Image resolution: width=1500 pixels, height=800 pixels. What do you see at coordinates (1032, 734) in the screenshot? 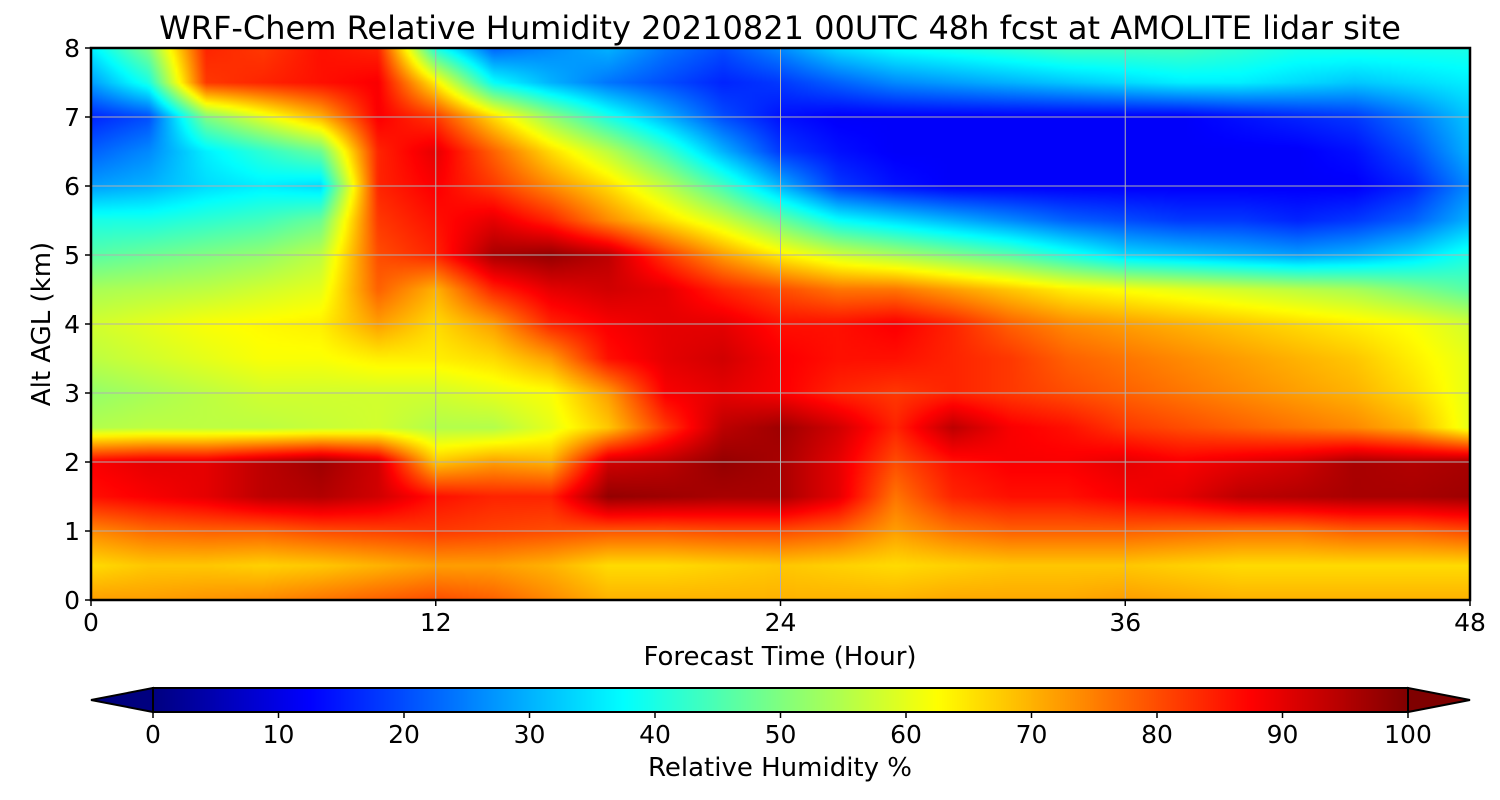
I see `colorbar-tick-label: 70` at bounding box center [1032, 734].